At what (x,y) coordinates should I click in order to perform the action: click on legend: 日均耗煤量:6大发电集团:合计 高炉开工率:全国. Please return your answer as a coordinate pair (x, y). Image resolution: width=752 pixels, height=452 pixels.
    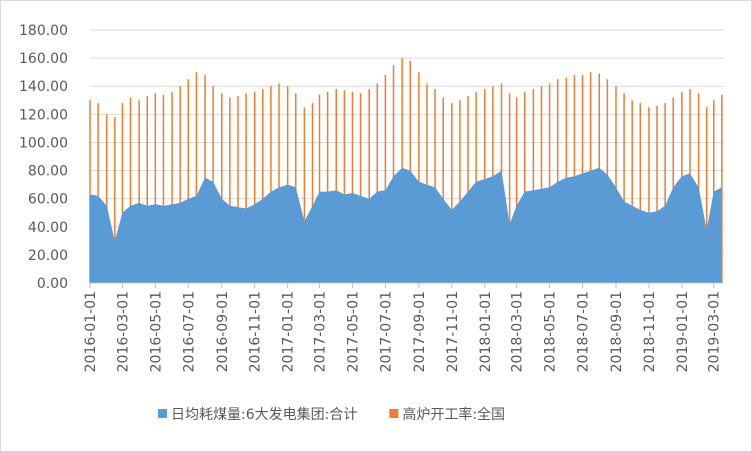
    Looking at the image, I should click on (331, 414).